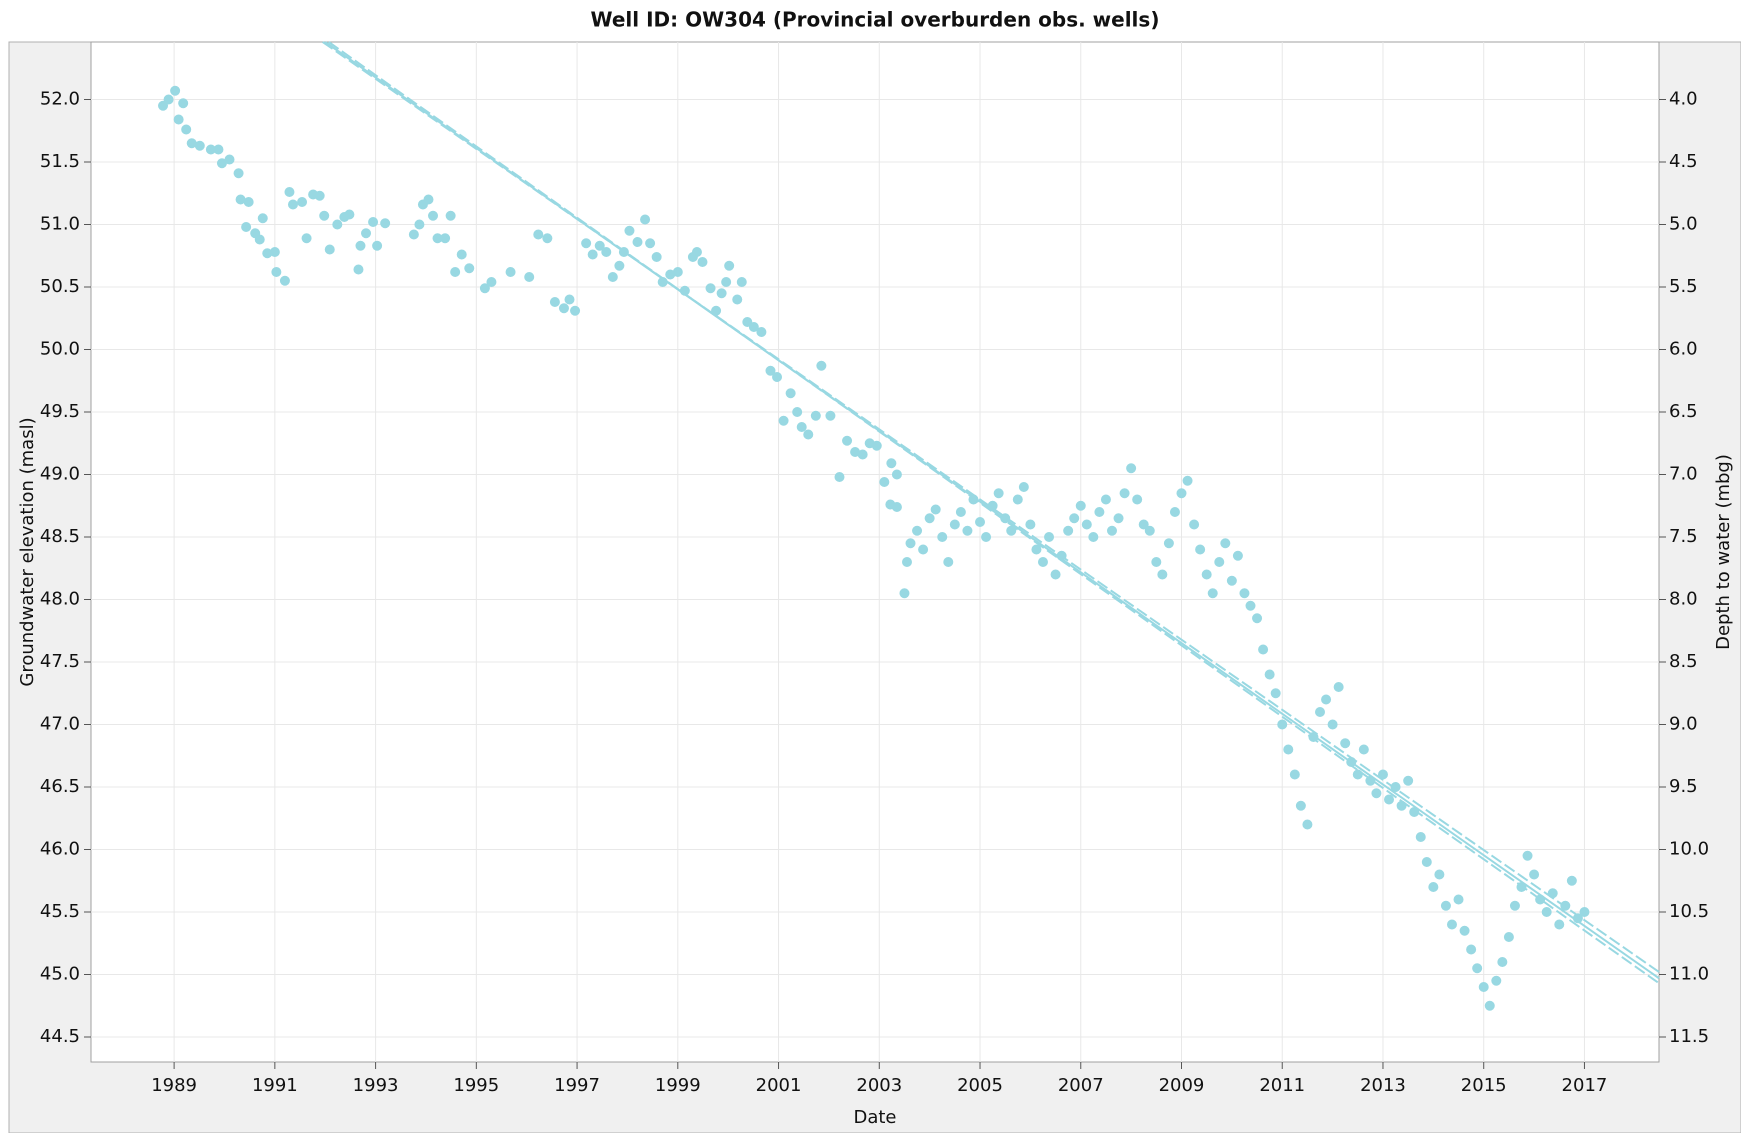  What do you see at coordinates (1081, 1085) in the screenshot?
I see `x-tick-label: 2007` at bounding box center [1081, 1085].